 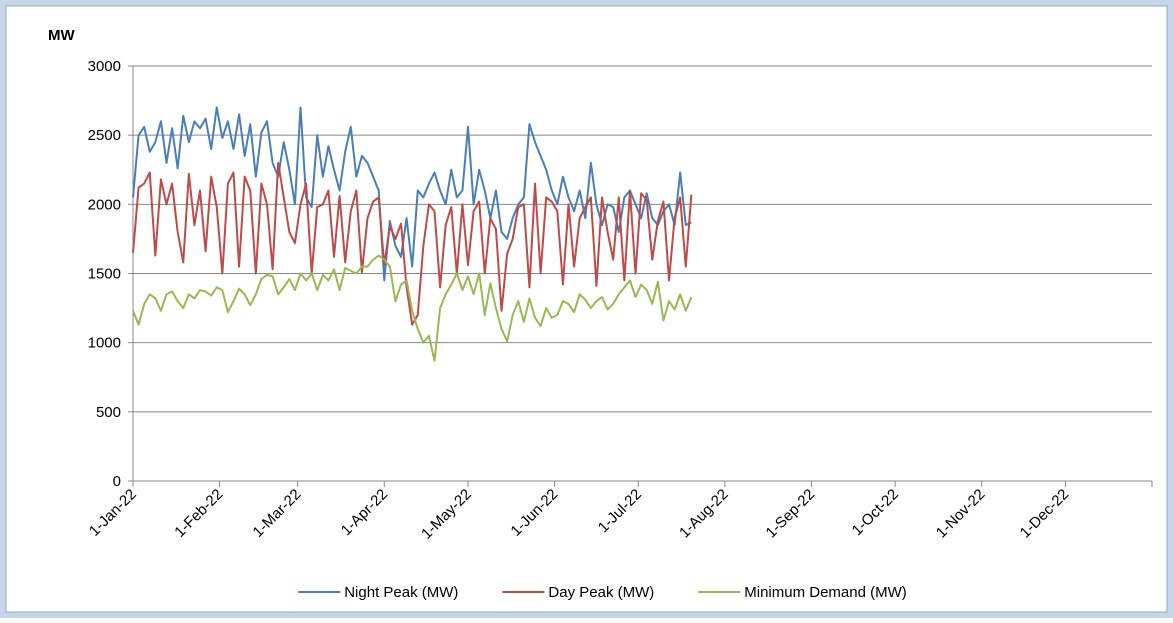 I want to click on y-tick-label: 0, so click(x=117, y=481).